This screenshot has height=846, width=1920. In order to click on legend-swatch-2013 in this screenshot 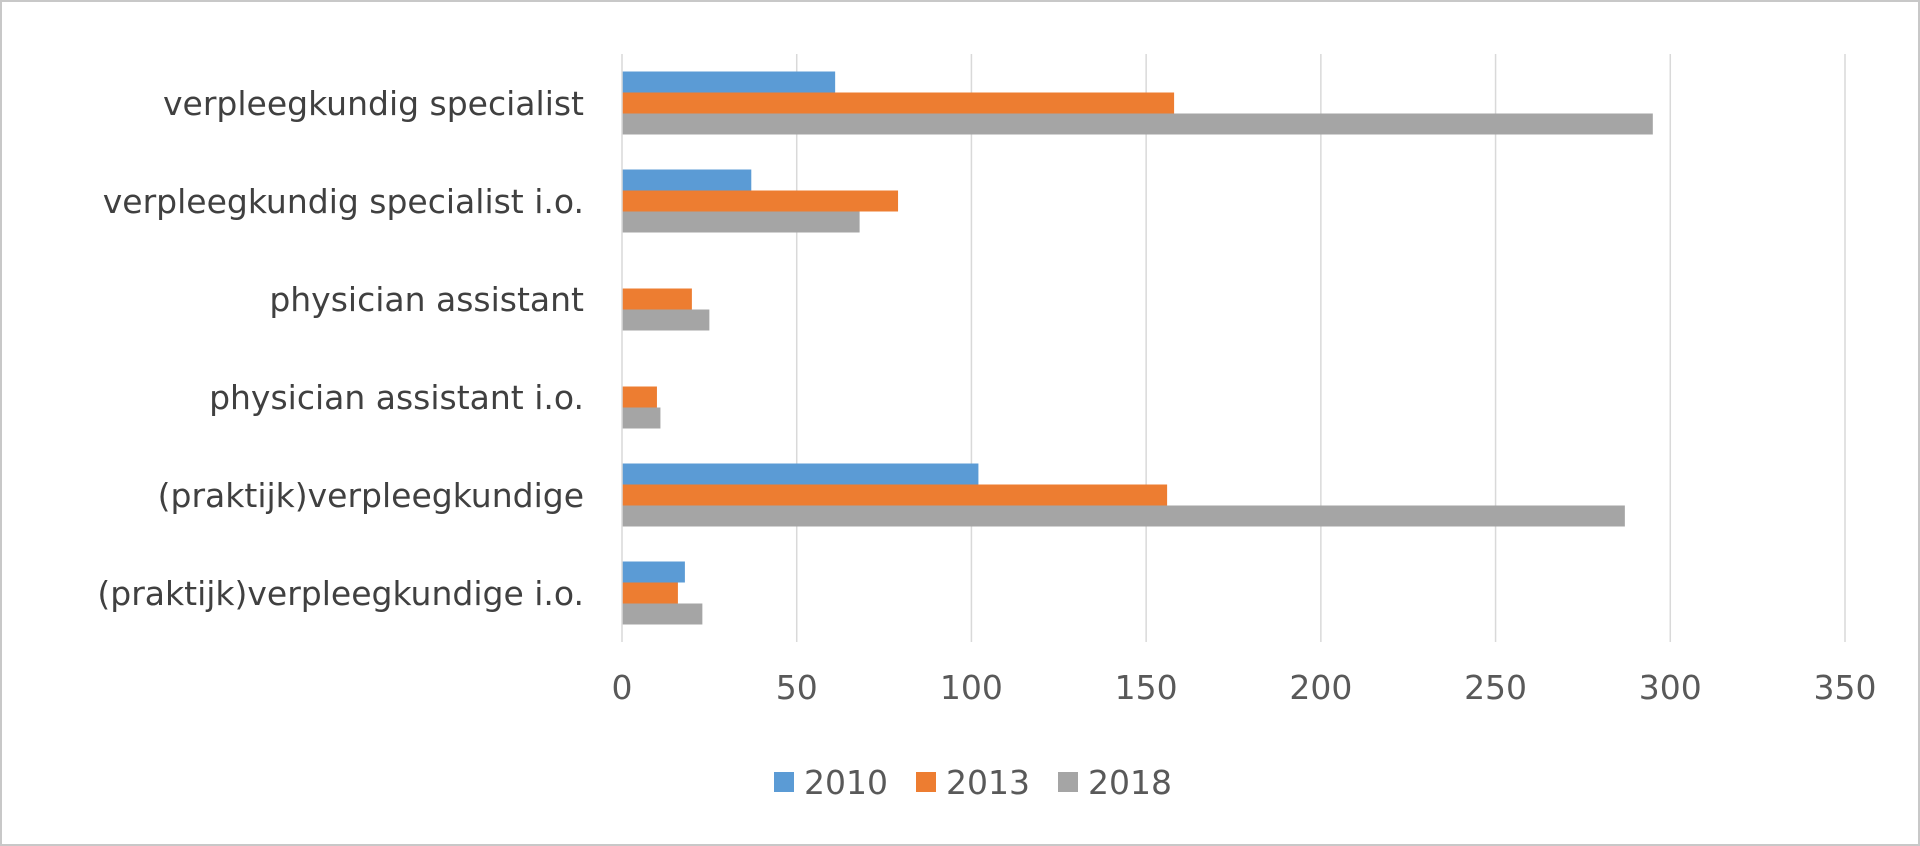, I will do `click(926, 782)`.